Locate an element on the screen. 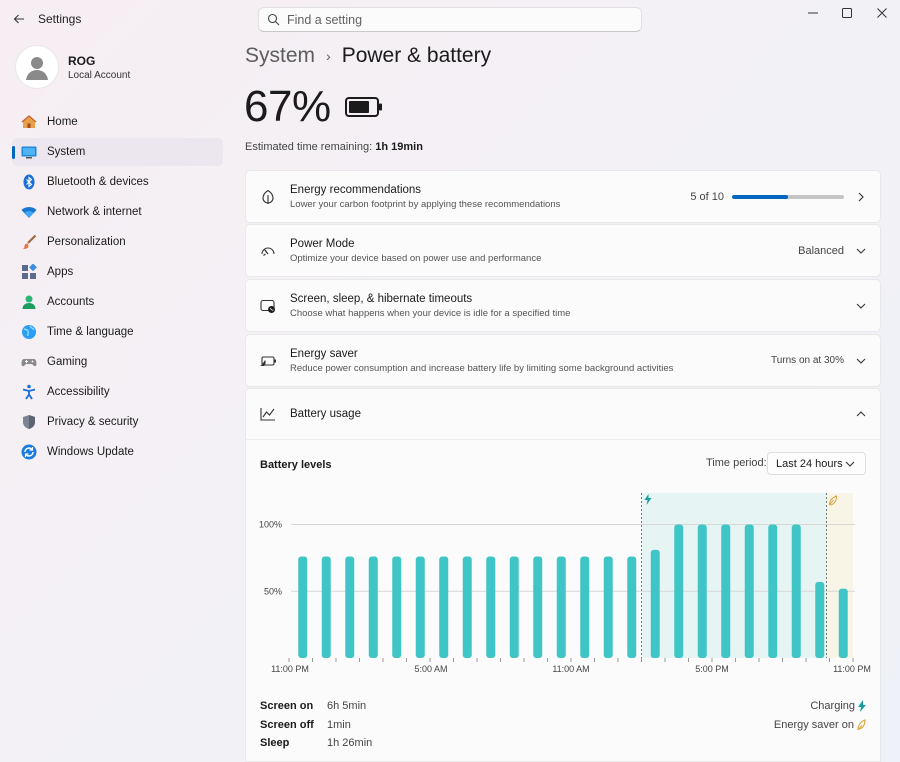 This screenshot has height=762, width=900. maximize-button is located at coordinates (847, 13).